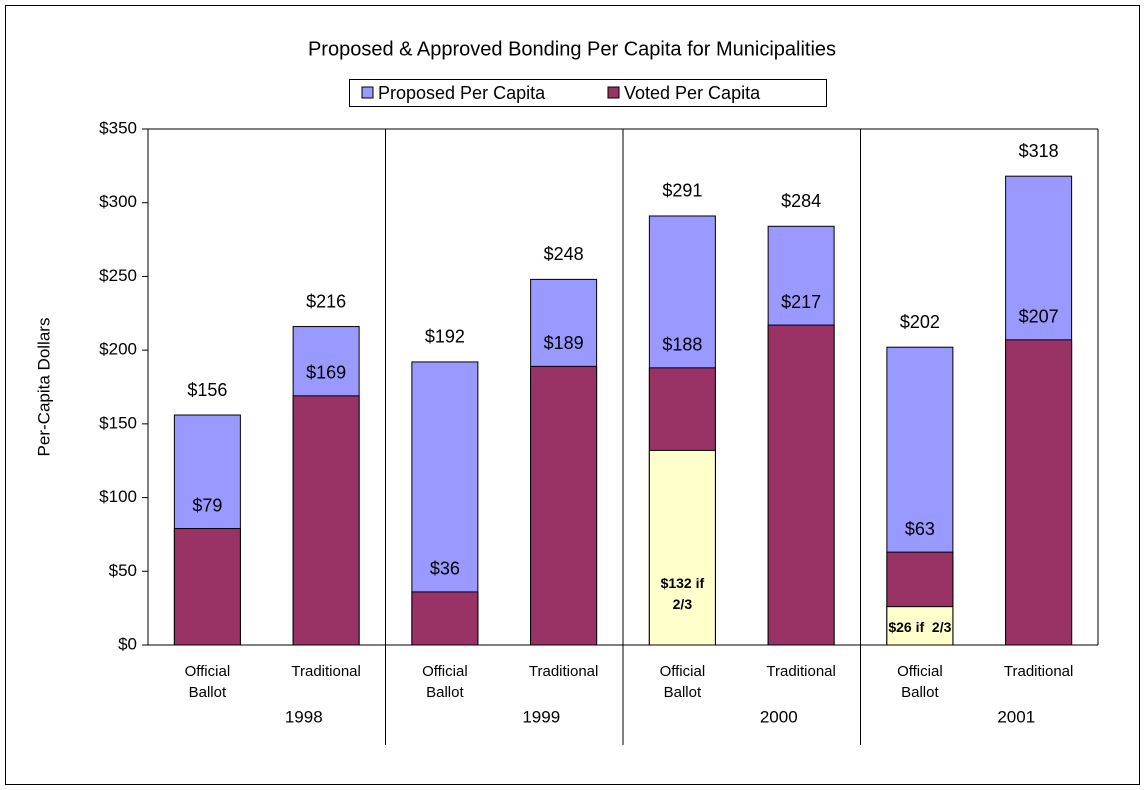  What do you see at coordinates (123, 570) in the screenshot?
I see `y-tick-label: $50` at bounding box center [123, 570].